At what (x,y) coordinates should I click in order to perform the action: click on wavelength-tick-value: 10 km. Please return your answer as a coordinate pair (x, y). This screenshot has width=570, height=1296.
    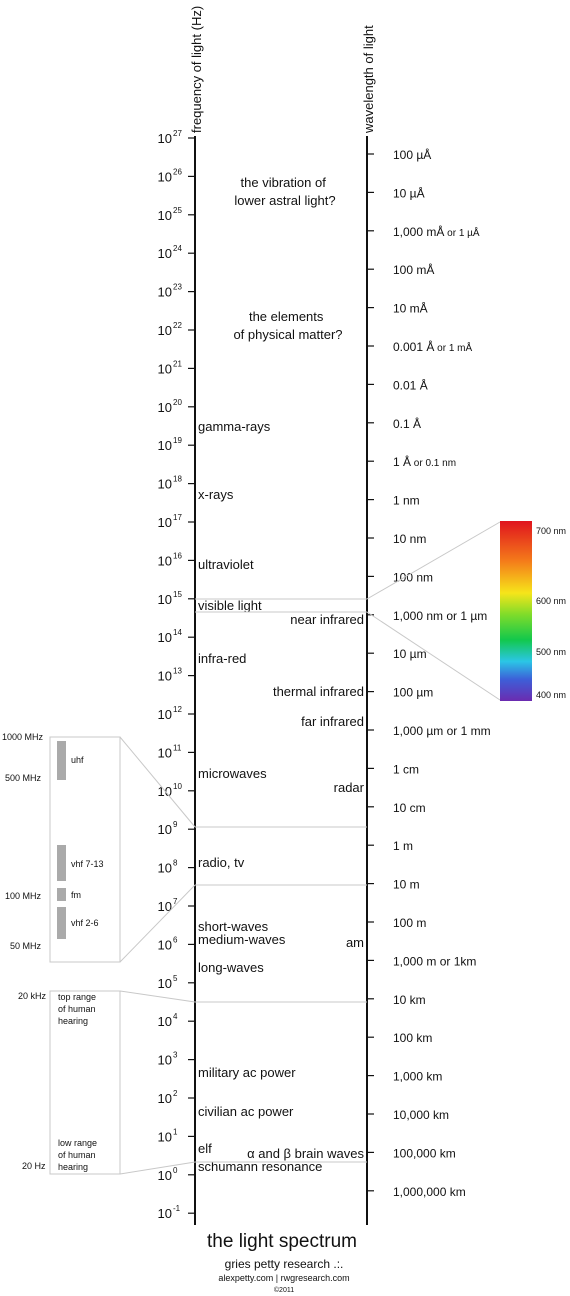
    Looking at the image, I should click on (409, 1000).